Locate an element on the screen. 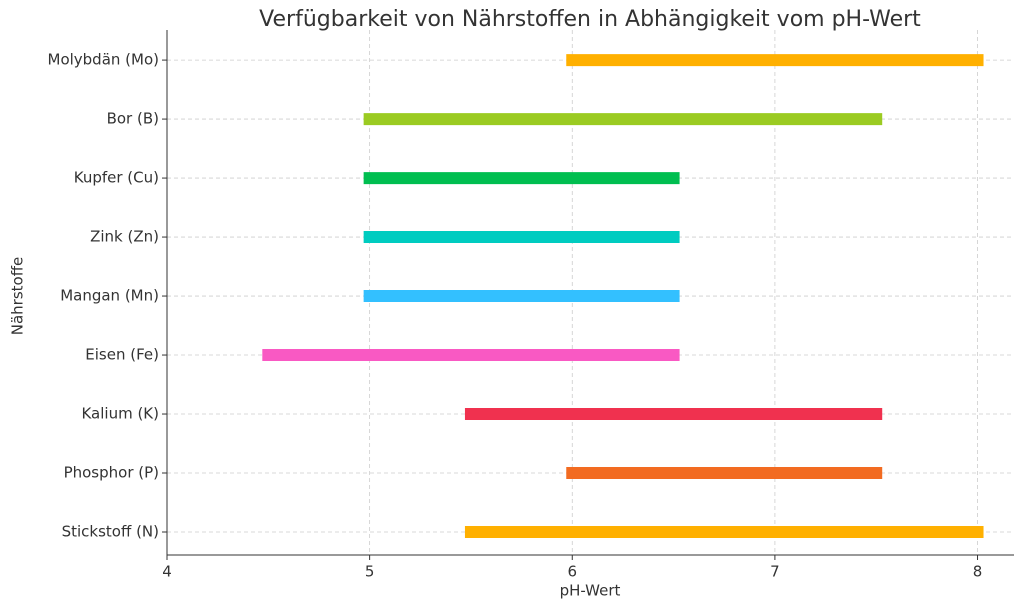 This screenshot has height=615, width=1024. y-tick-label: Bor (B) is located at coordinates (133, 119).